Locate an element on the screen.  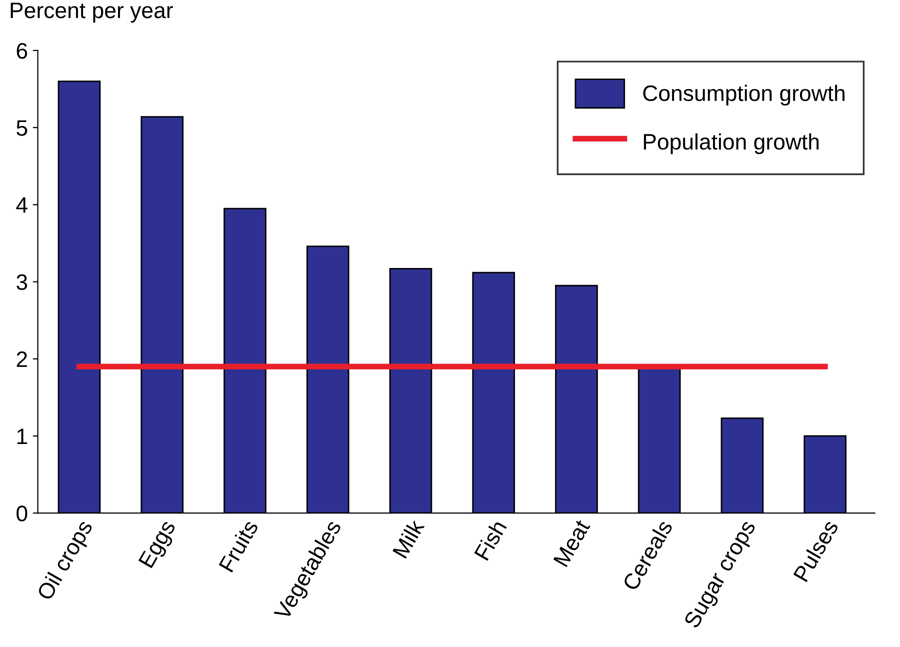
legend-label: Population growth is located at coordinates (731, 143).